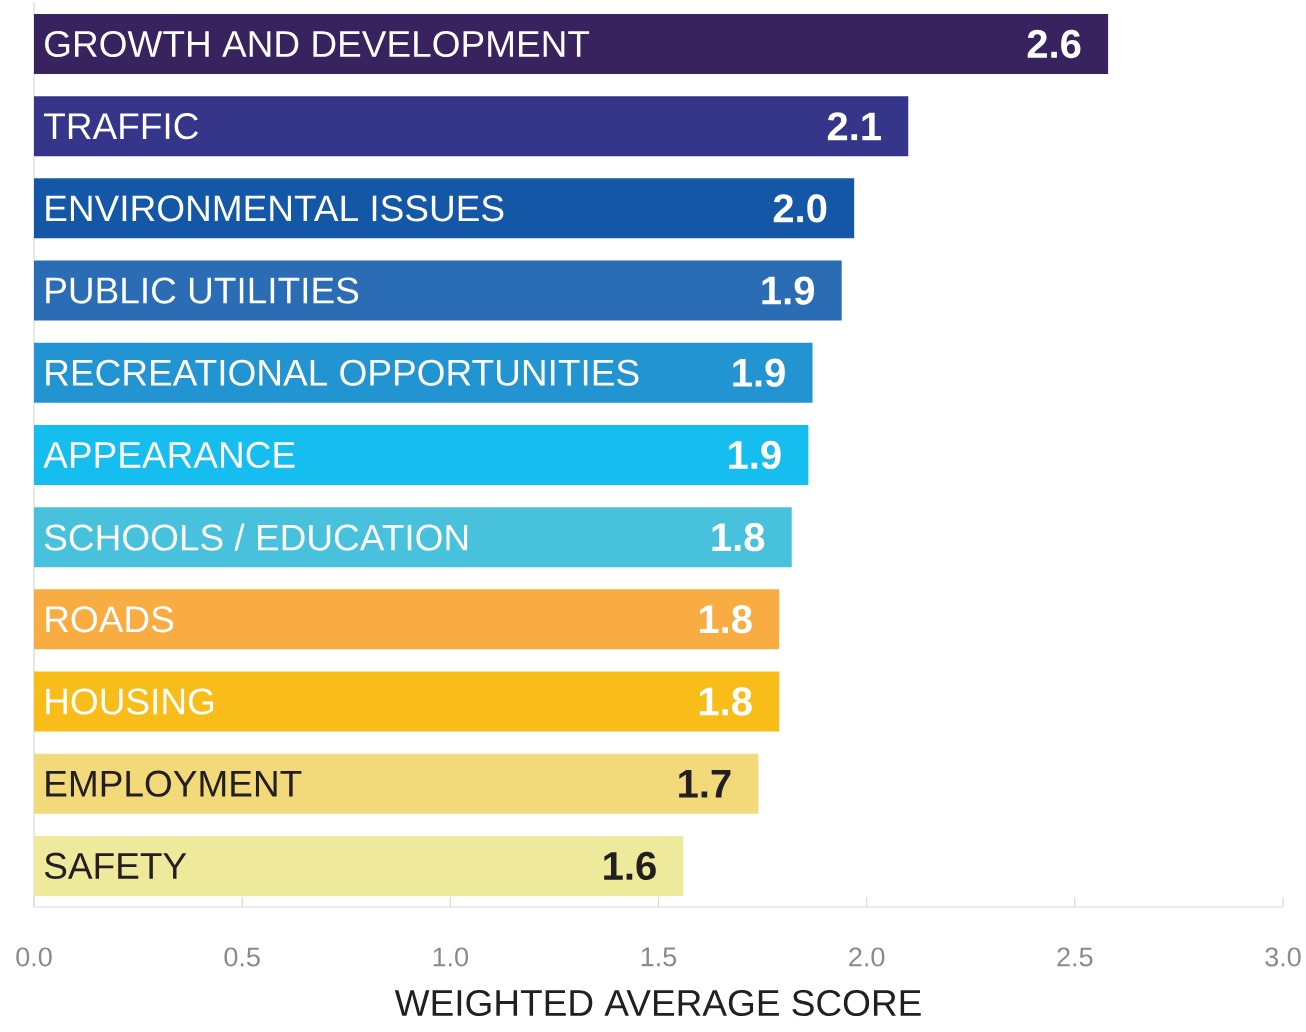  I want to click on data-label: 2.1, so click(854, 126).